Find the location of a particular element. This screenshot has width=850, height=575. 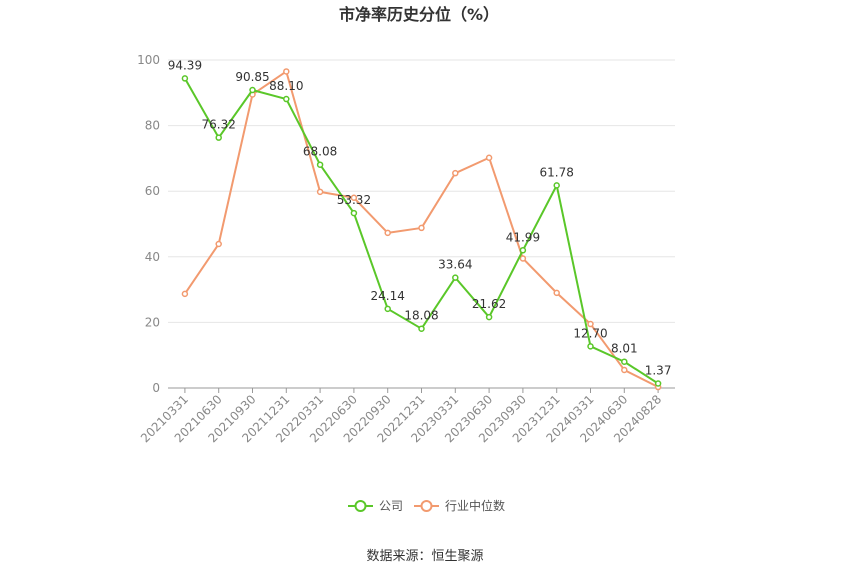

data-label: 1.37 is located at coordinates (658, 371).